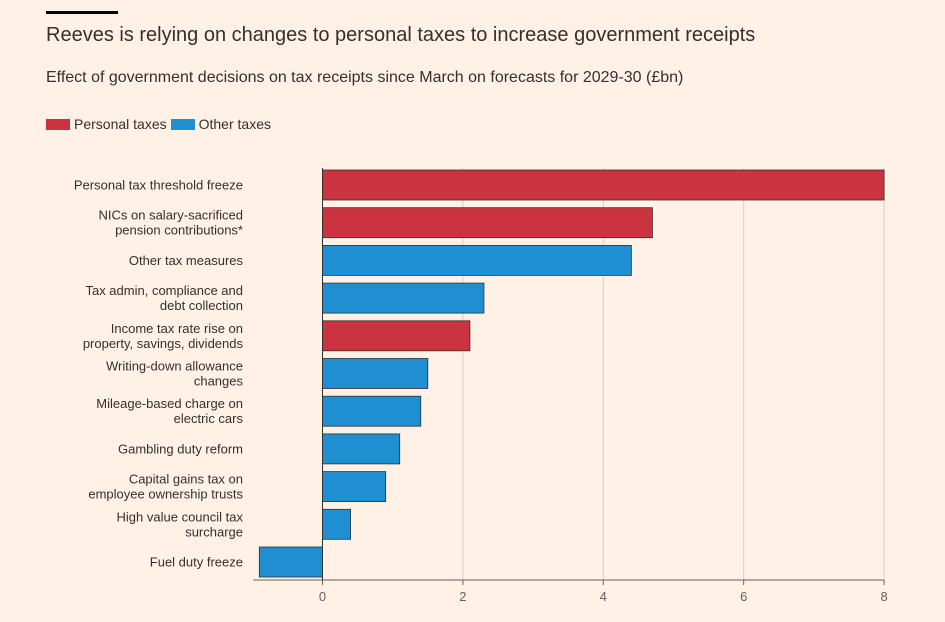  I want to click on category-label-line: Capital gains tax on, so click(186, 479).